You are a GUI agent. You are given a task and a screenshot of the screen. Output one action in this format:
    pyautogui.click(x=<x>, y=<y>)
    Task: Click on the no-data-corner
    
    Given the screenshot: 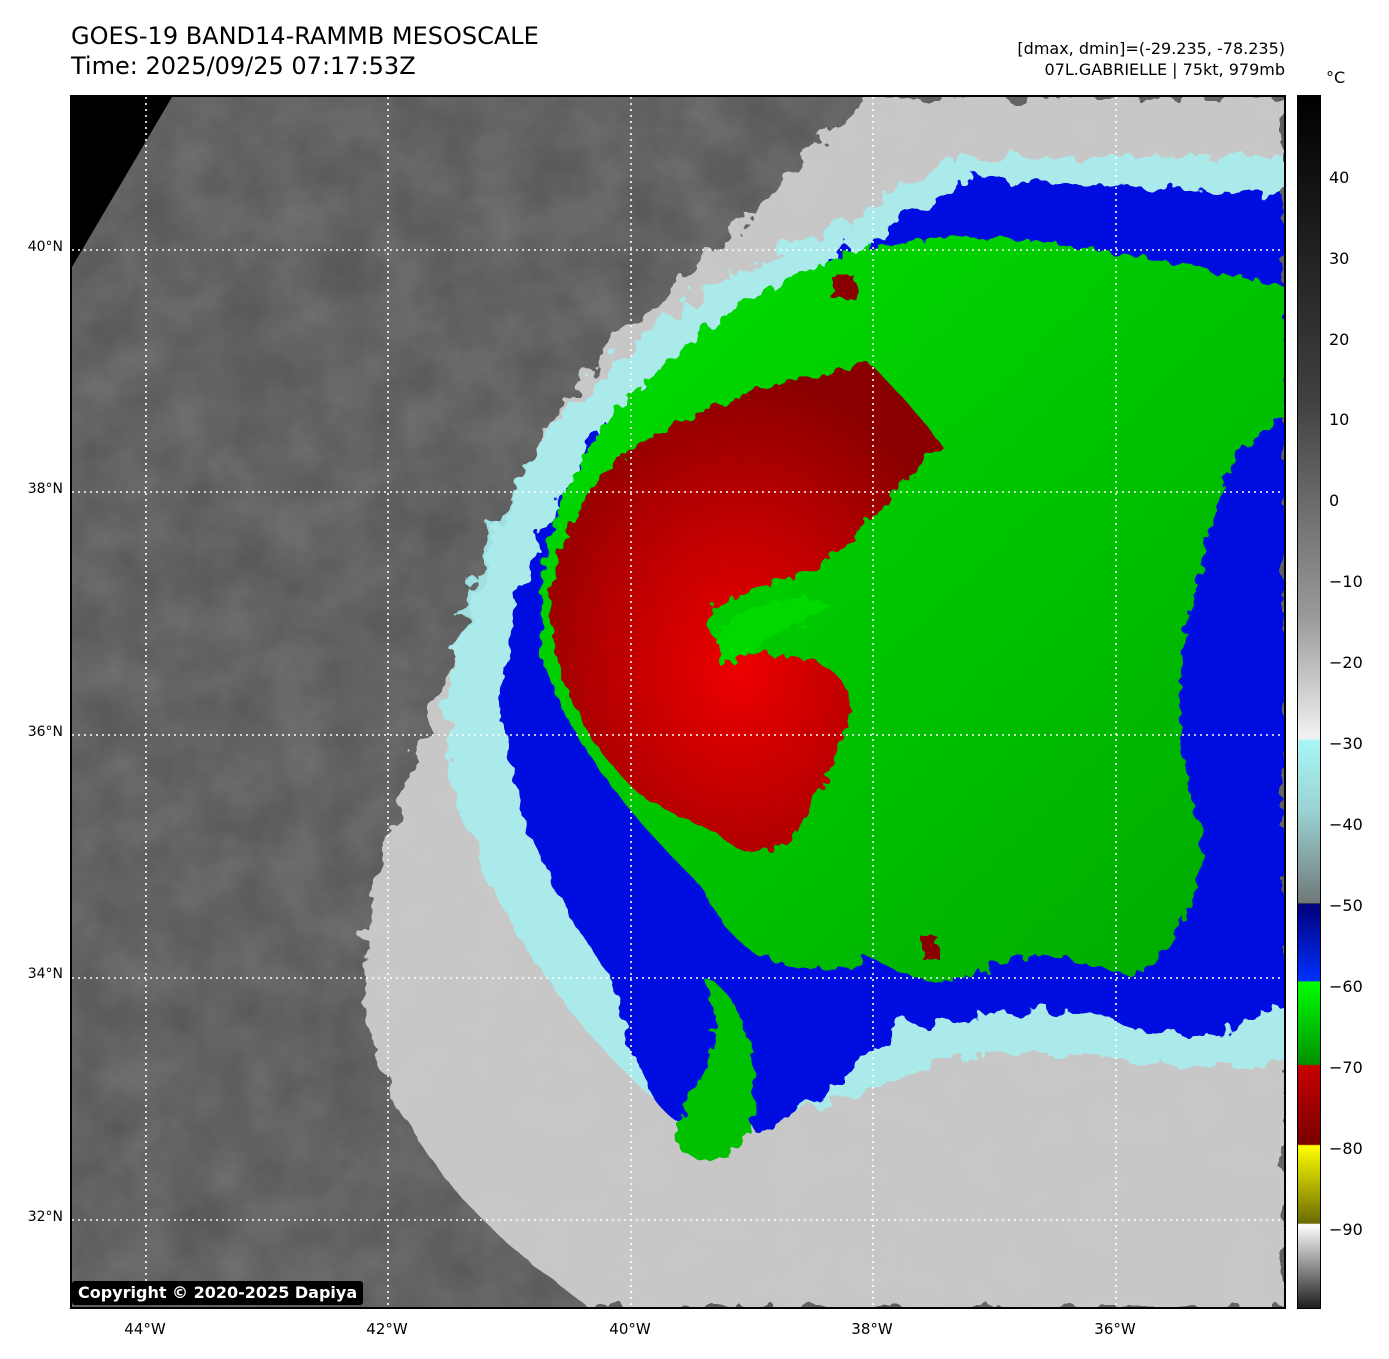 What is the action you would take?
    pyautogui.click(x=122, y=182)
    